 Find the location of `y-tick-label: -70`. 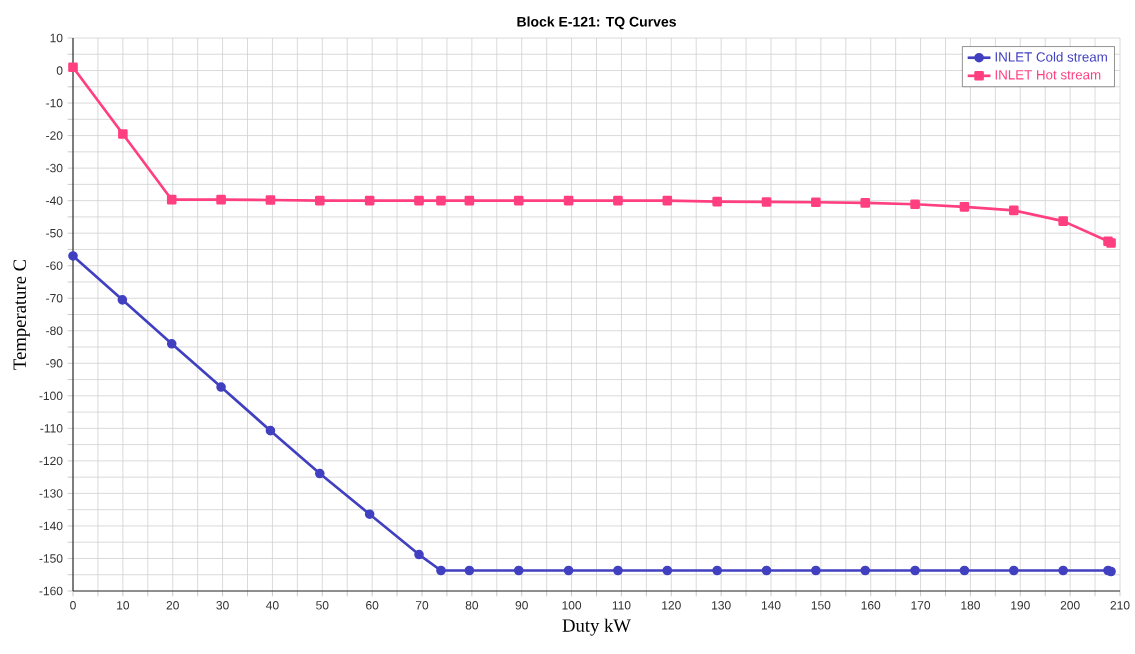

y-tick-label: -70 is located at coordinates (54, 298).